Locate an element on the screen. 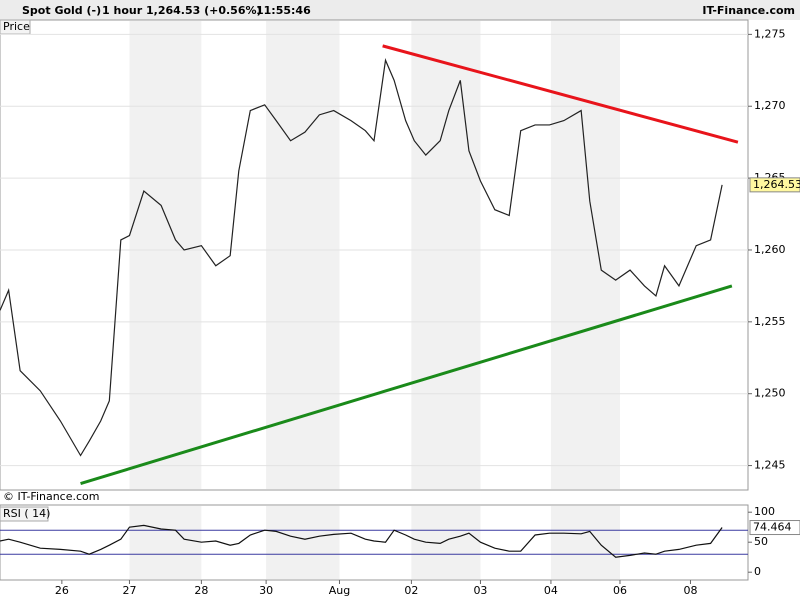  brand: IT-Finance.com is located at coordinates (748, 10).